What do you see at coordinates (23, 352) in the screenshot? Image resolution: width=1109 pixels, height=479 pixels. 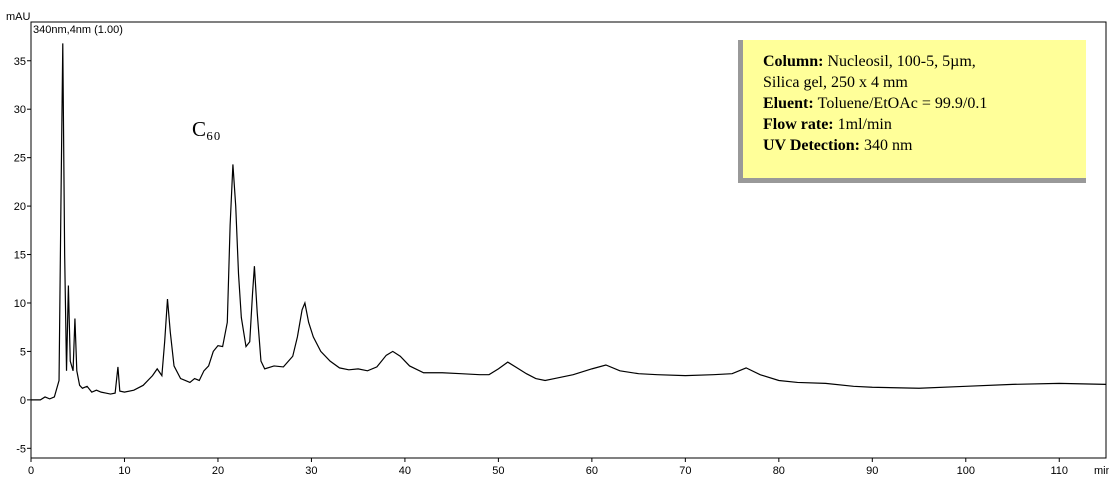 I see `y-tick-label: 5` at bounding box center [23, 352].